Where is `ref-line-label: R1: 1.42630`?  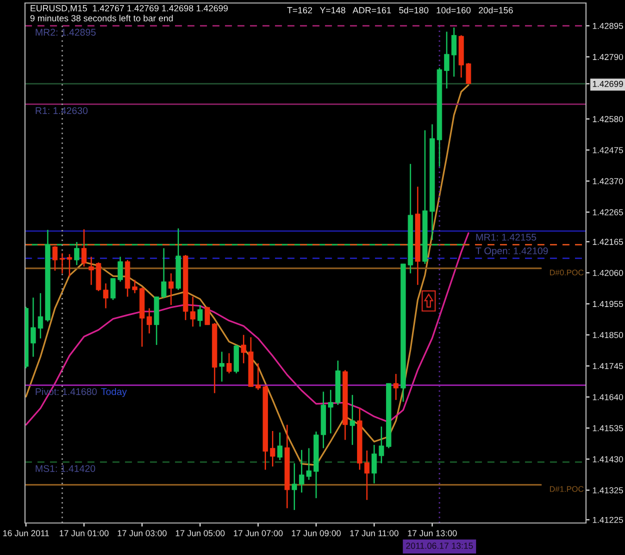 ref-line-label: R1: 1.42630 is located at coordinates (62, 110).